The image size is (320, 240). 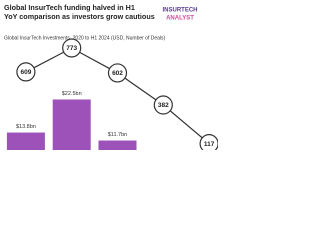 I want to click on deal-label: 609, so click(x=25, y=72).